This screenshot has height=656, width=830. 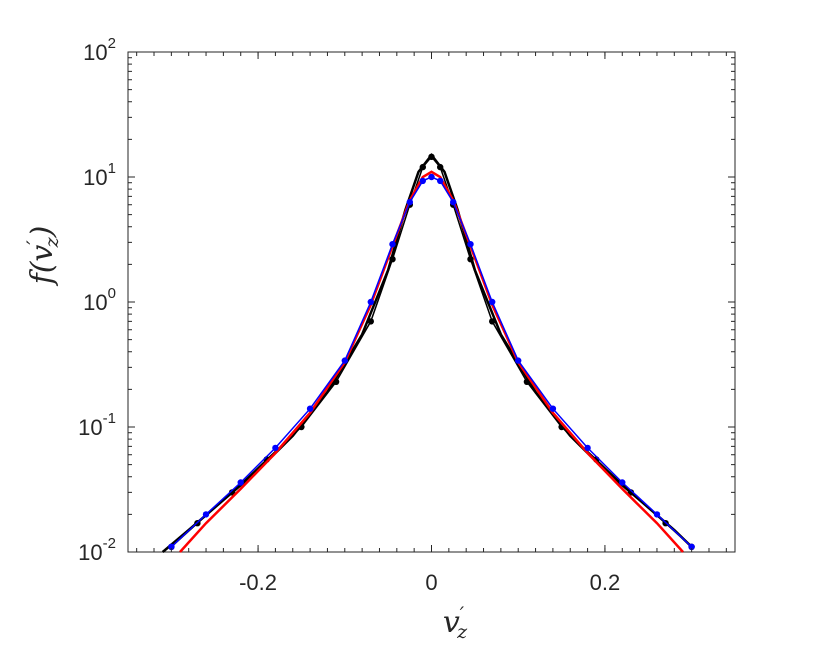 What do you see at coordinates (97, 550) in the screenshot?
I see `y-tick-label-0: 10⁻²` at bounding box center [97, 550].